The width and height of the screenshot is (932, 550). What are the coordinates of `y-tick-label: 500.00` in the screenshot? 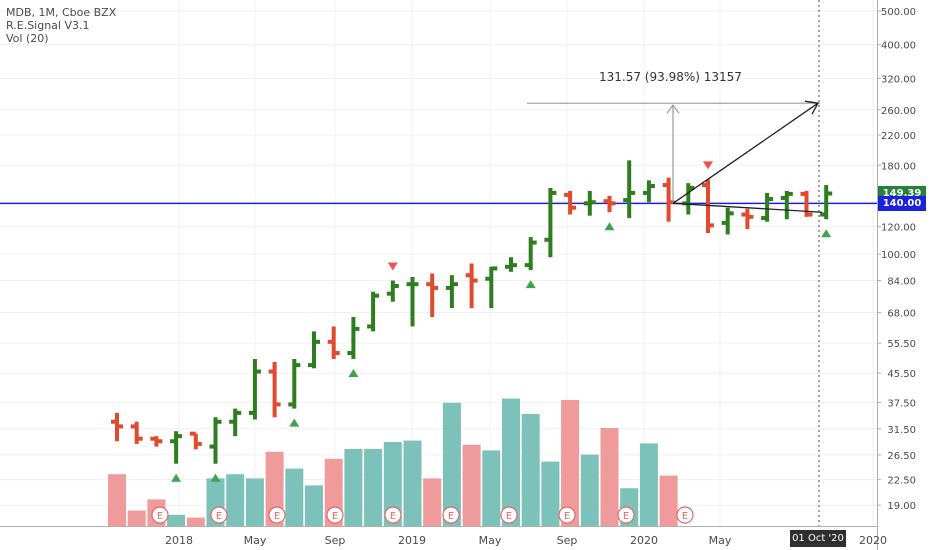 It's located at (898, 12).